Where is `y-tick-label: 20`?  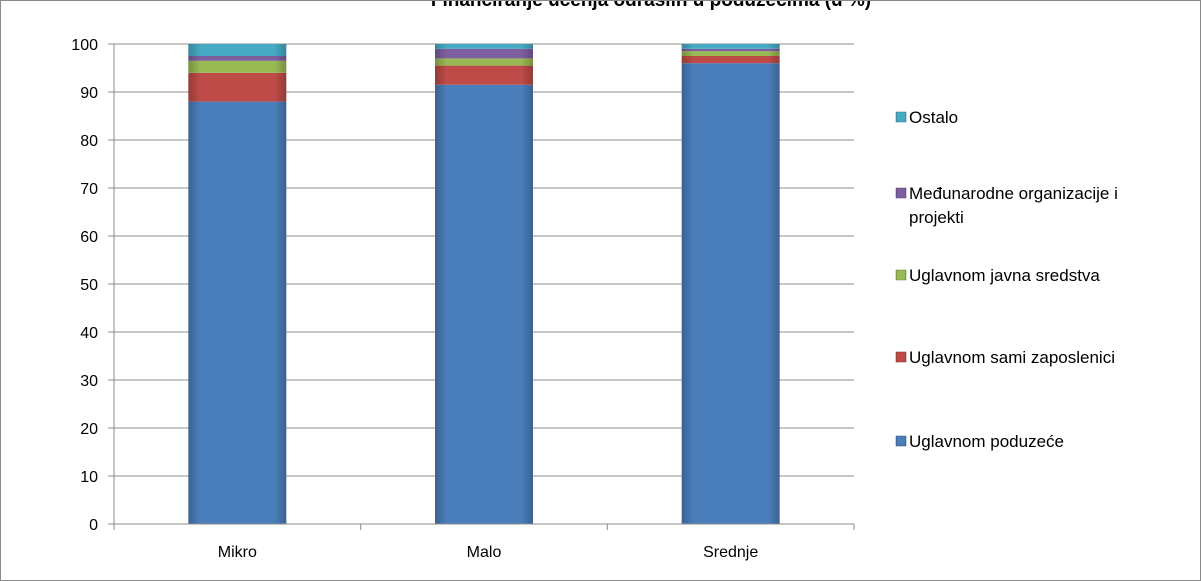 y-tick-label: 20 is located at coordinates (89, 429).